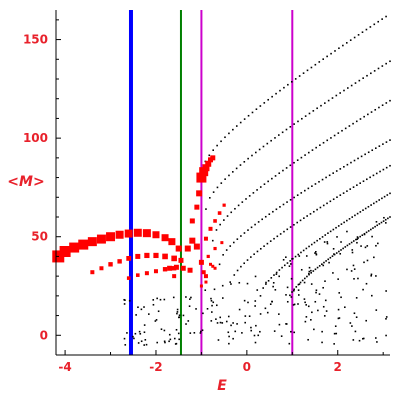 The image size is (400, 400). Describe the element at coordinates (25, 182) in the screenshot. I see `y-axis-label: <M>` at that location.